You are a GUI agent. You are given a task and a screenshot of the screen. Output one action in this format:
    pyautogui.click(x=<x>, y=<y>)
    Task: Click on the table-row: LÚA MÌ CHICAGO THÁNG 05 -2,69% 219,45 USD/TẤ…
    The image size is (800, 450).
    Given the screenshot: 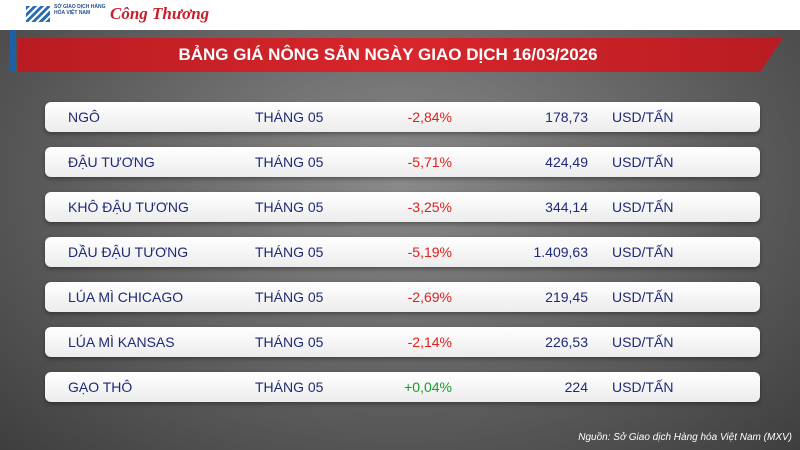 What is the action you would take?
    pyautogui.click(x=402, y=297)
    